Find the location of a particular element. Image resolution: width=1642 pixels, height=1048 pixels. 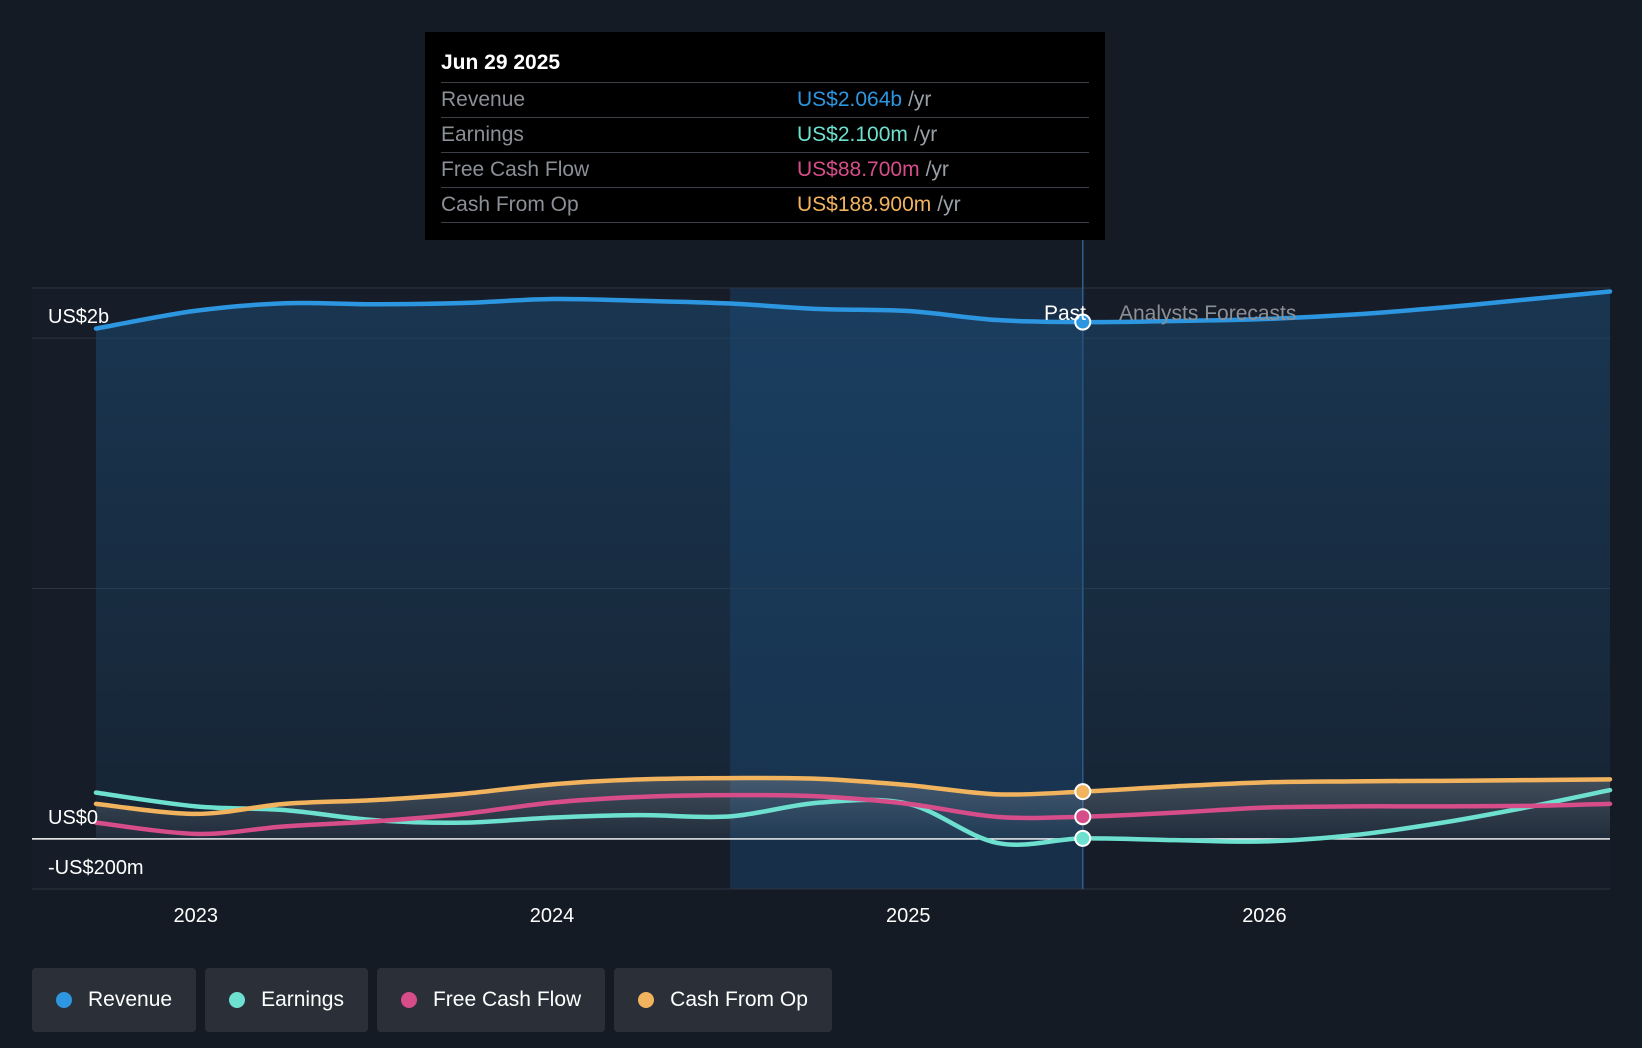

tooltip-row-cash-from-op: Cash From Op US$188.900m /yr is located at coordinates (765, 205).